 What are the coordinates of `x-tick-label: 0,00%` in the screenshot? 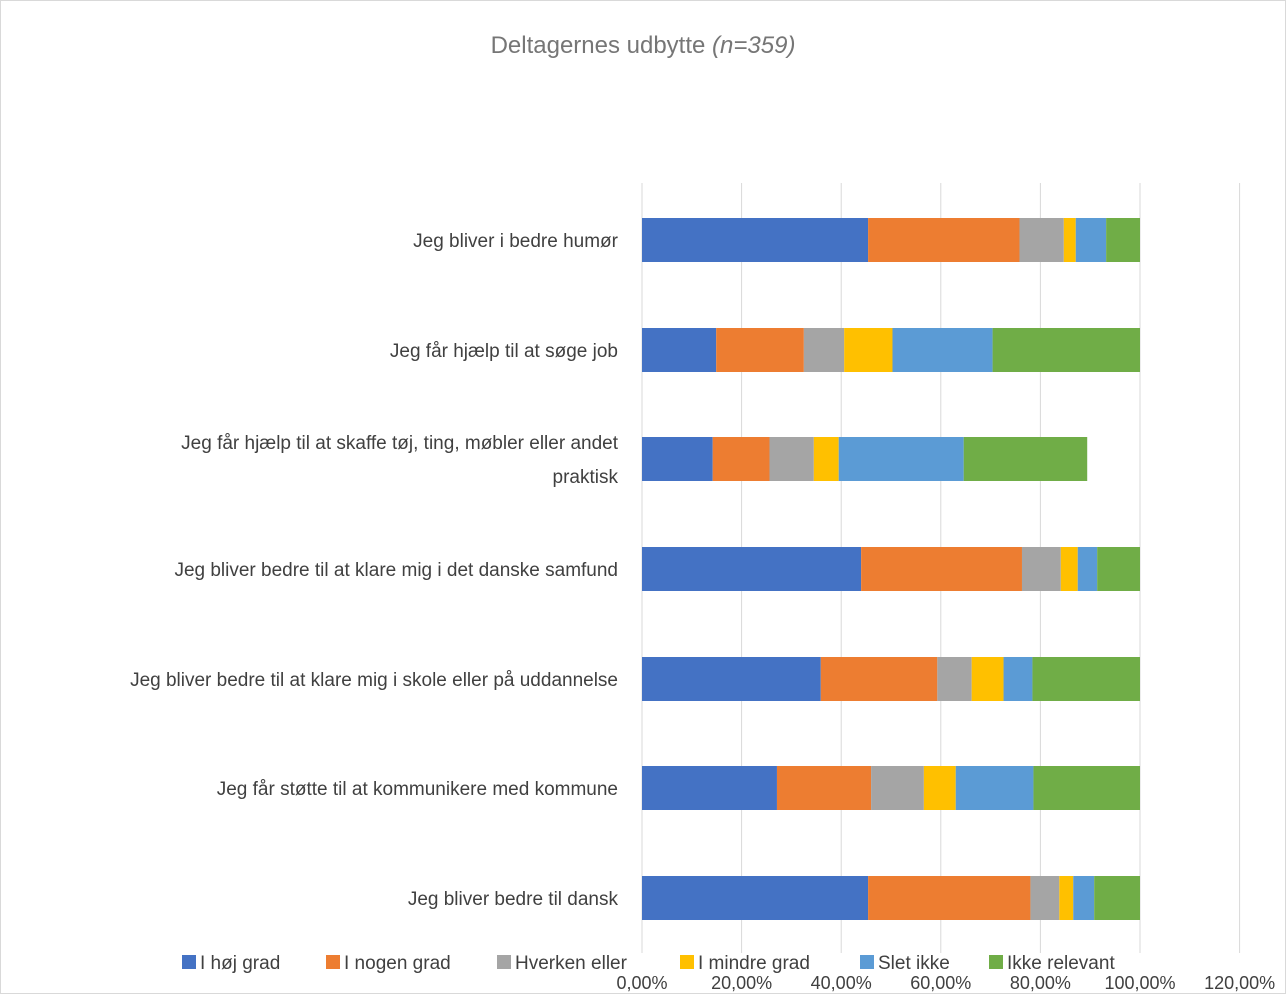 It's located at (641, 983).